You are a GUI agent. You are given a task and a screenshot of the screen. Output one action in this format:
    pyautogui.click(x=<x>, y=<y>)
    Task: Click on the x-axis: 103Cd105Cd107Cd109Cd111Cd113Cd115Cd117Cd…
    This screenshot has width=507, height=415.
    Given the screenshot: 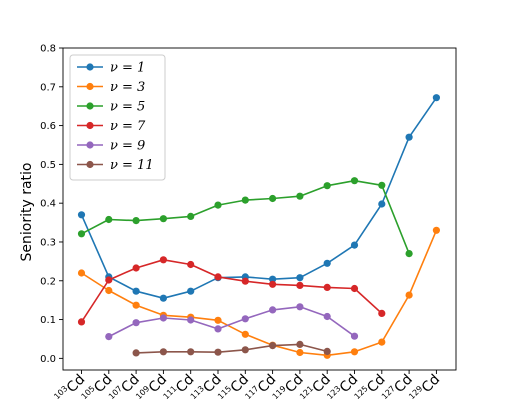 What is the action you would take?
    pyautogui.click(x=247, y=388)
    